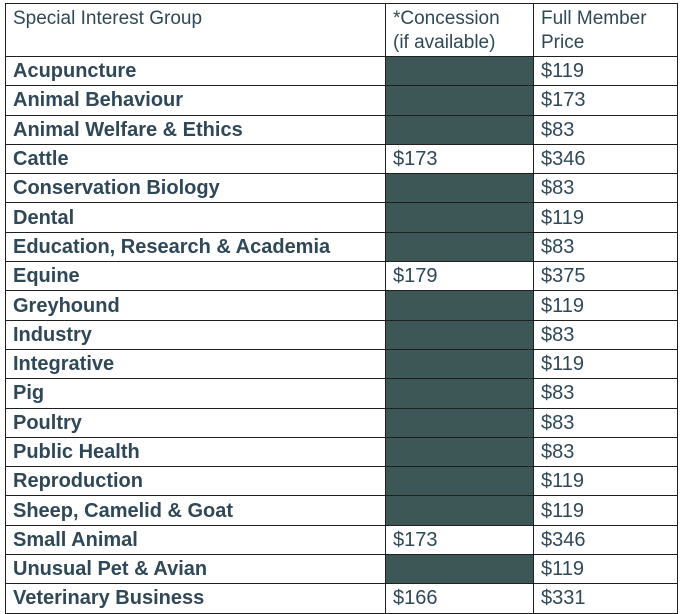  I want to click on table-row: Unusual Pet & Avian $119, so click(341, 569).